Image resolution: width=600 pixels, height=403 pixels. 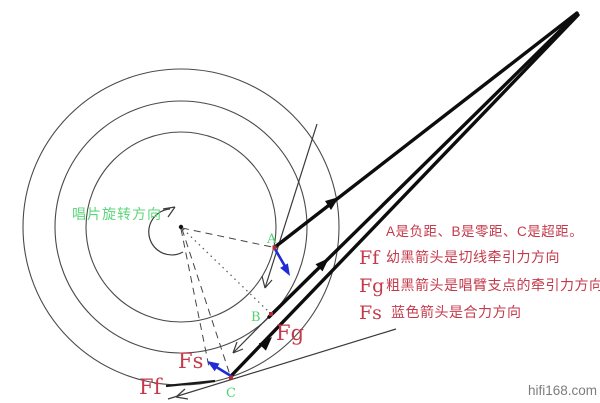 What do you see at coordinates (227, 237) in the screenshot?
I see `radius-line-to-a` at bounding box center [227, 237].